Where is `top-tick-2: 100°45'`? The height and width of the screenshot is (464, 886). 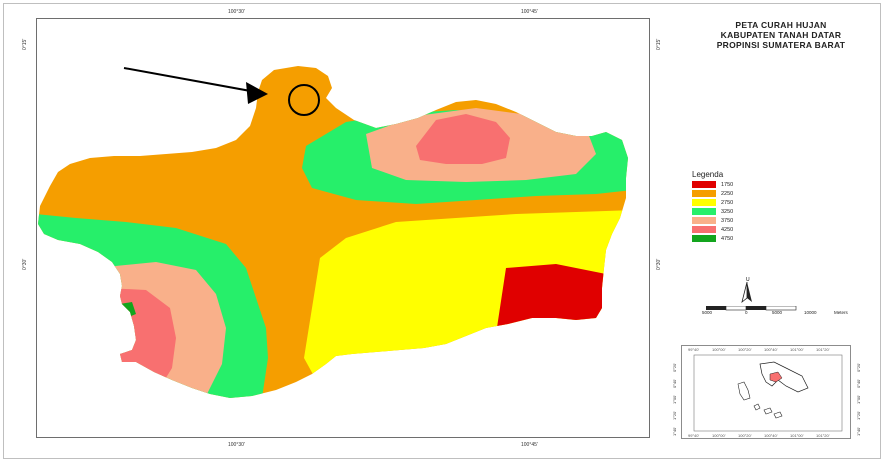
top-tick-2: 100°45' is located at coordinates (529, 12).